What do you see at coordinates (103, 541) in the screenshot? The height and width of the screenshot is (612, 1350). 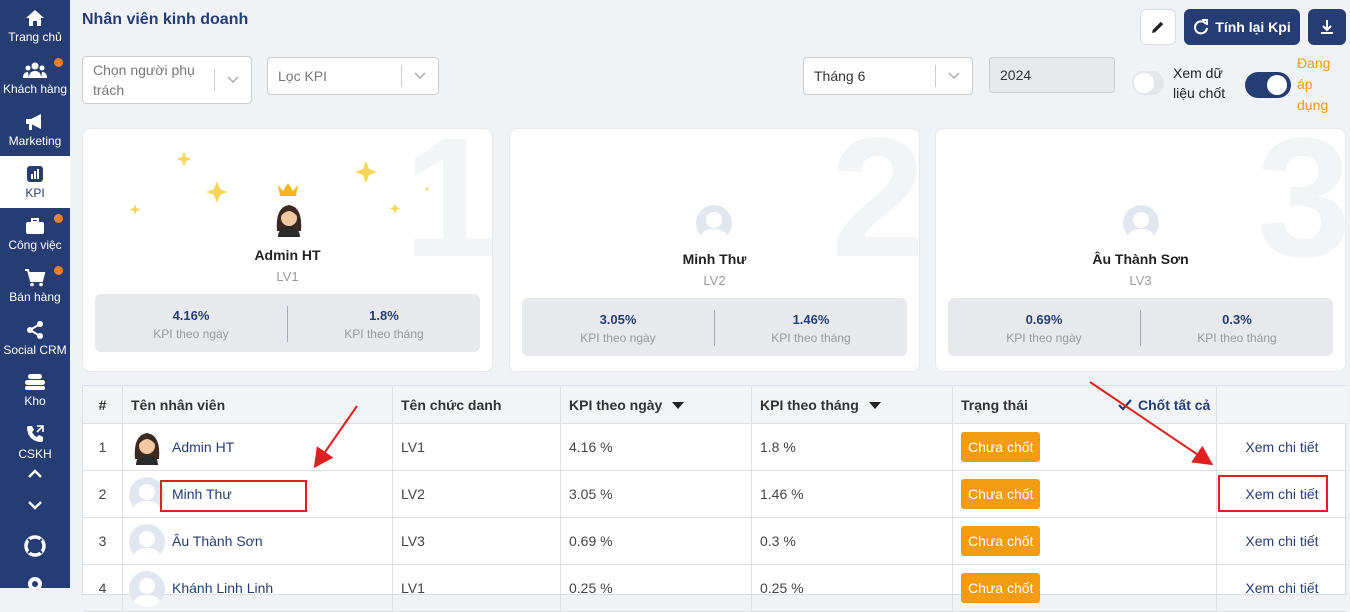 I see `row-index: 3` at bounding box center [103, 541].